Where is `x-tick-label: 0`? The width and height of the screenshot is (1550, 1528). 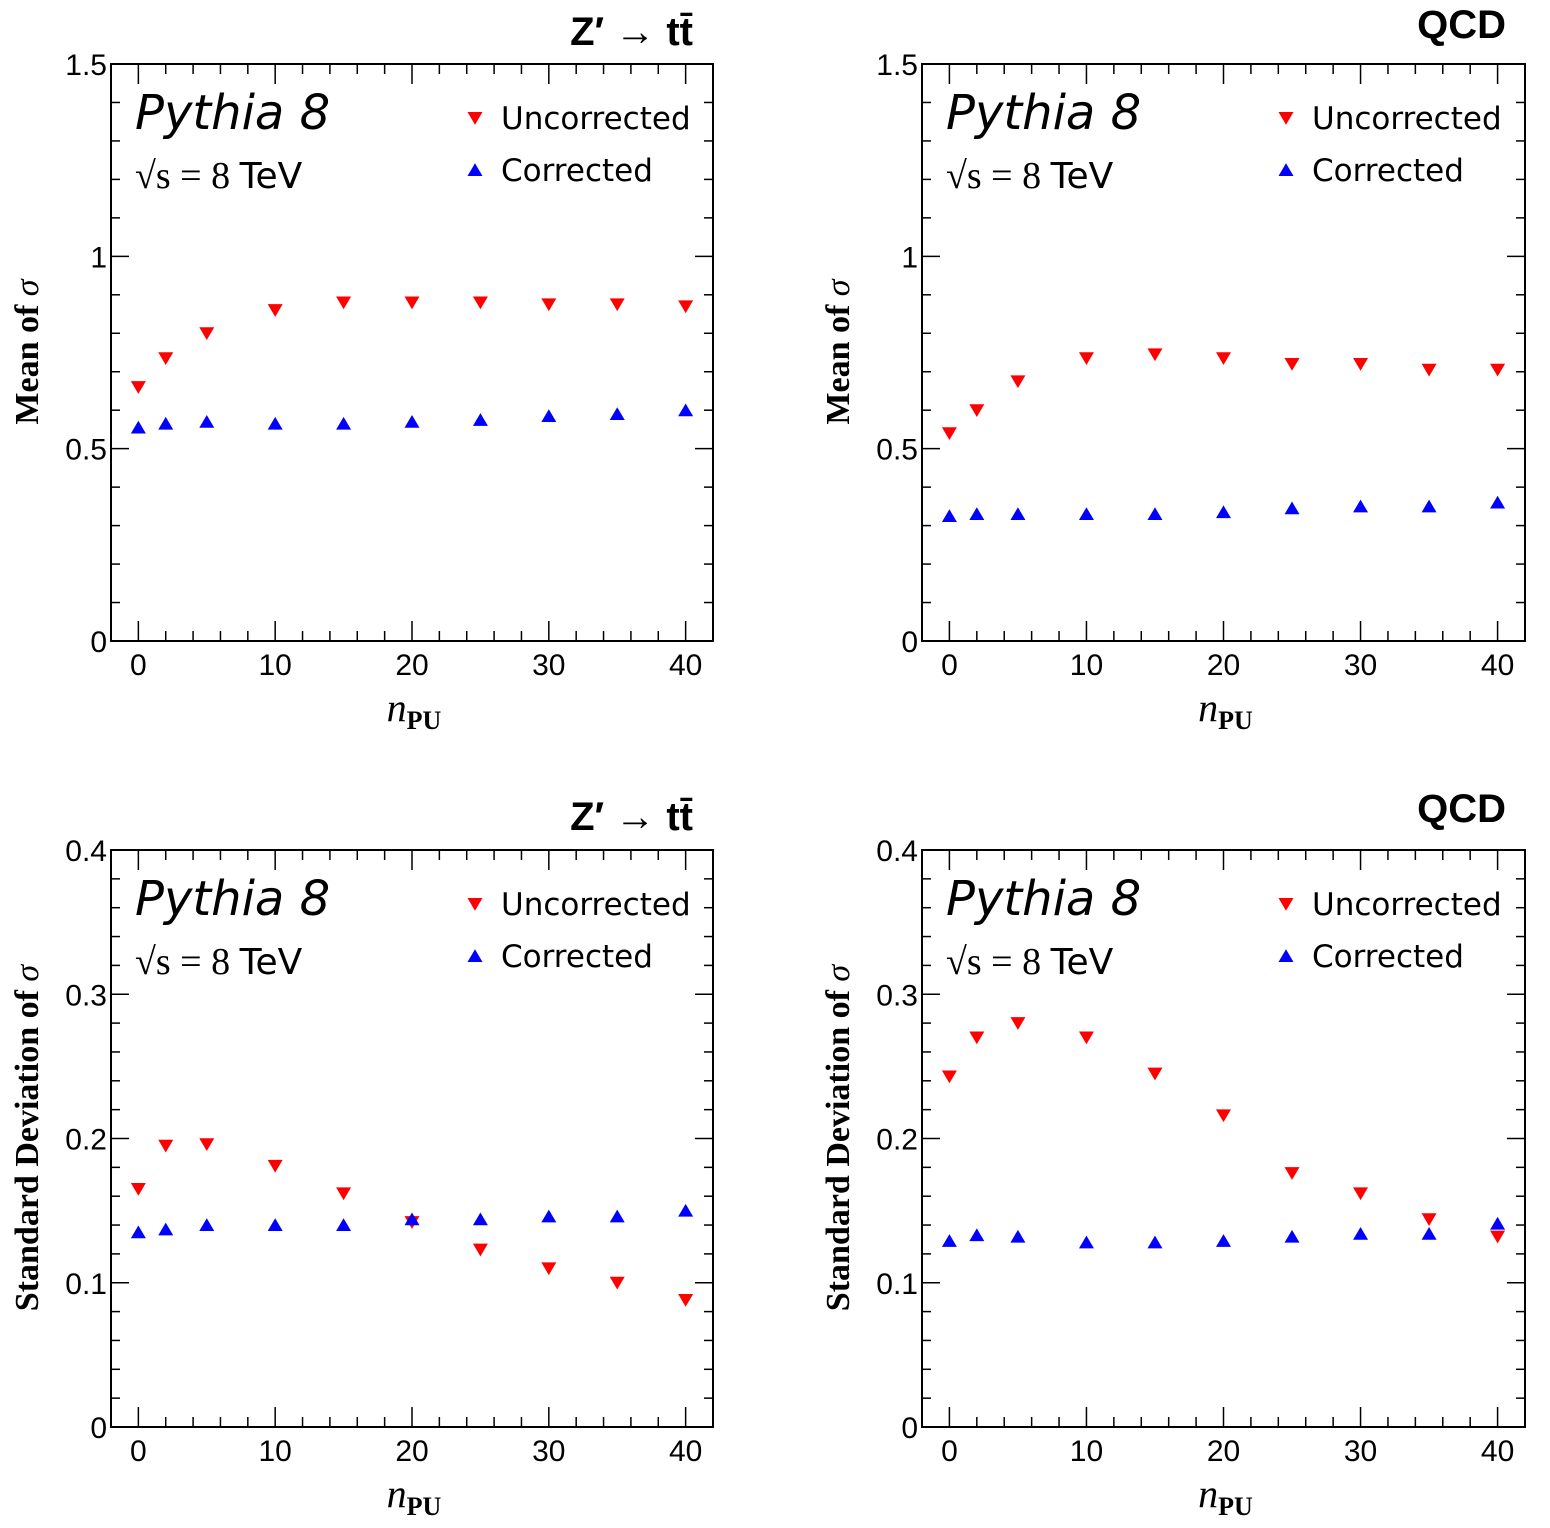 x-tick-label: 0 is located at coordinates (138, 665).